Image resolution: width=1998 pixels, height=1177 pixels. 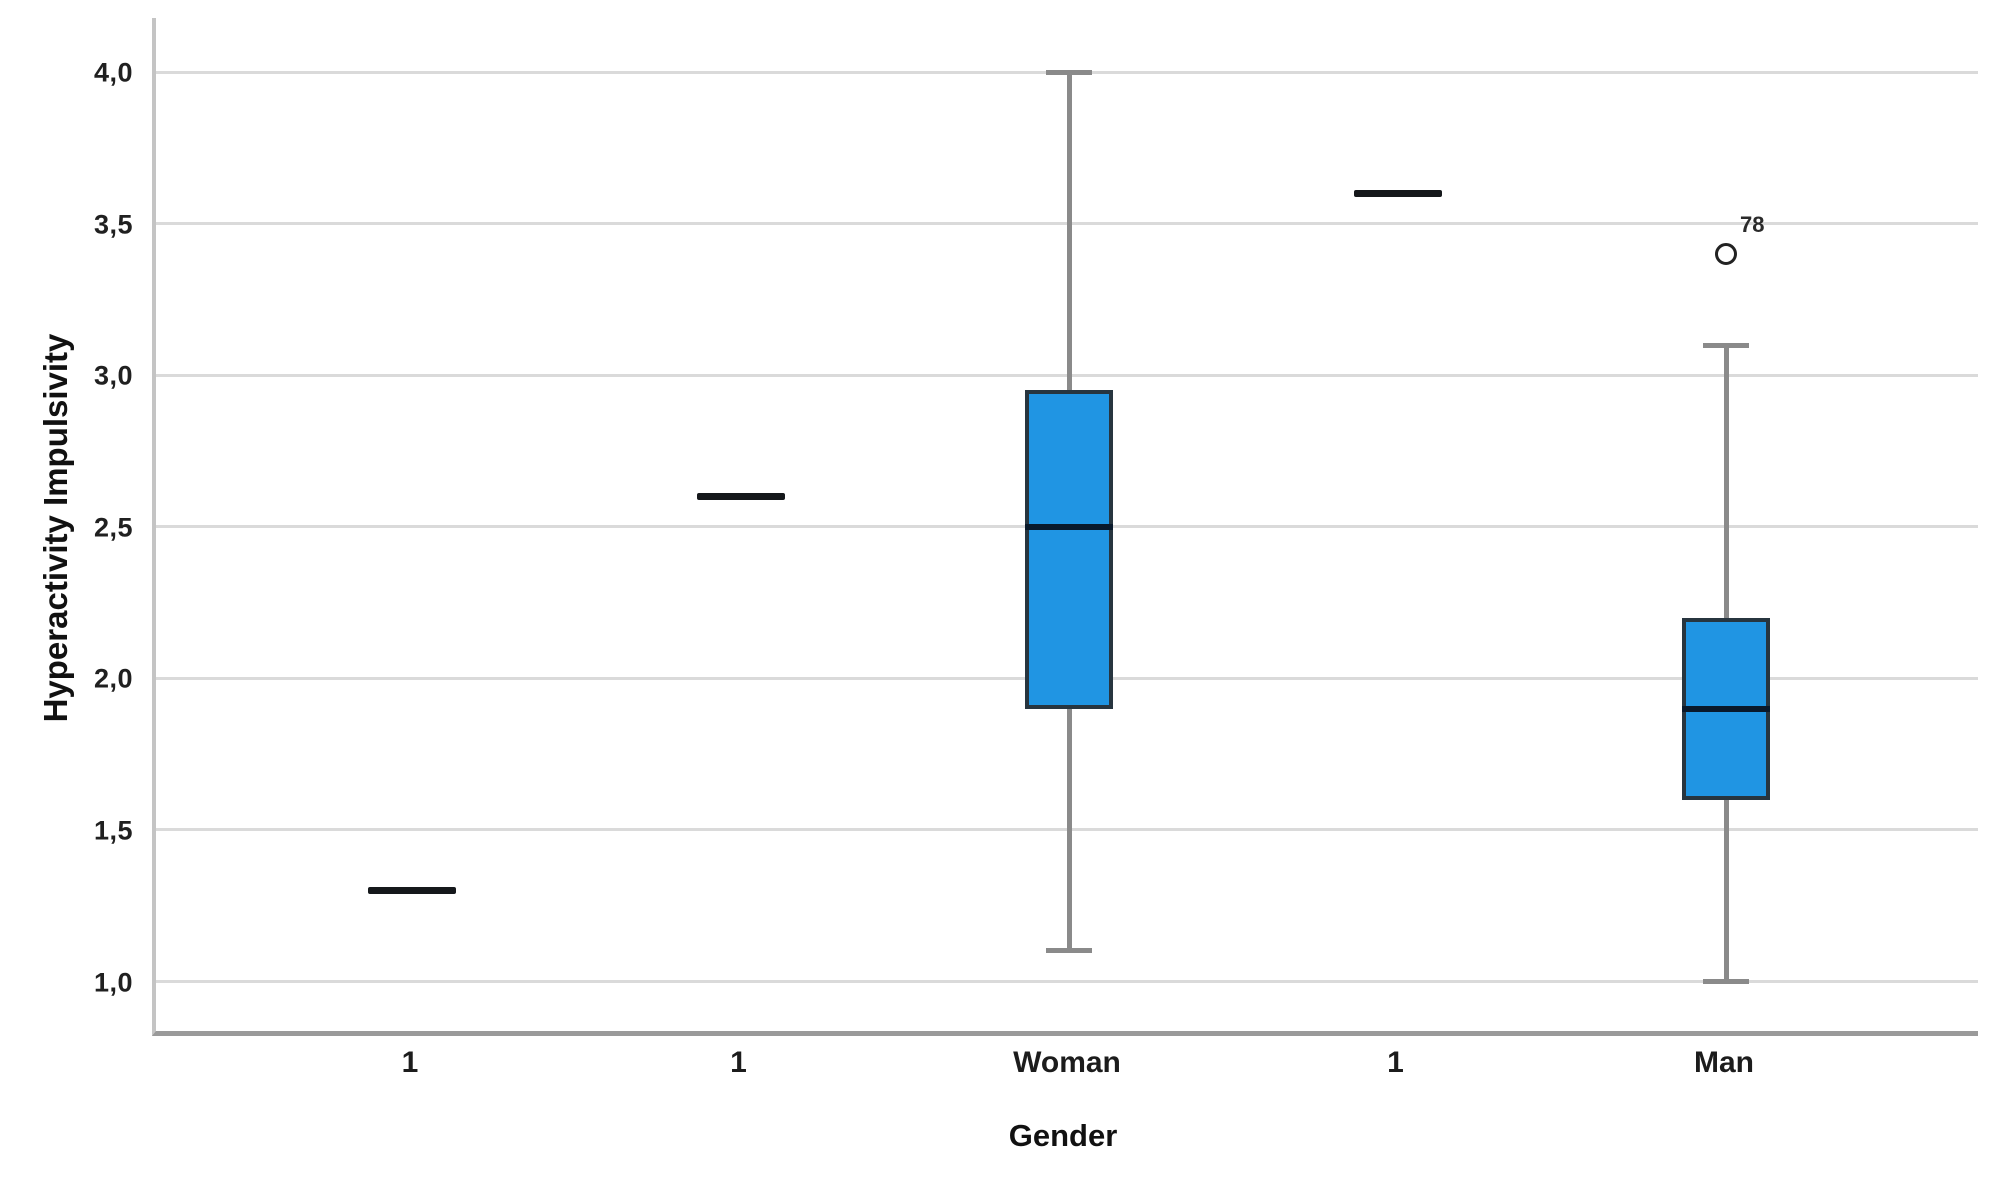 What do you see at coordinates (113, 72) in the screenshot?
I see `y-tick-label: 4,0` at bounding box center [113, 72].